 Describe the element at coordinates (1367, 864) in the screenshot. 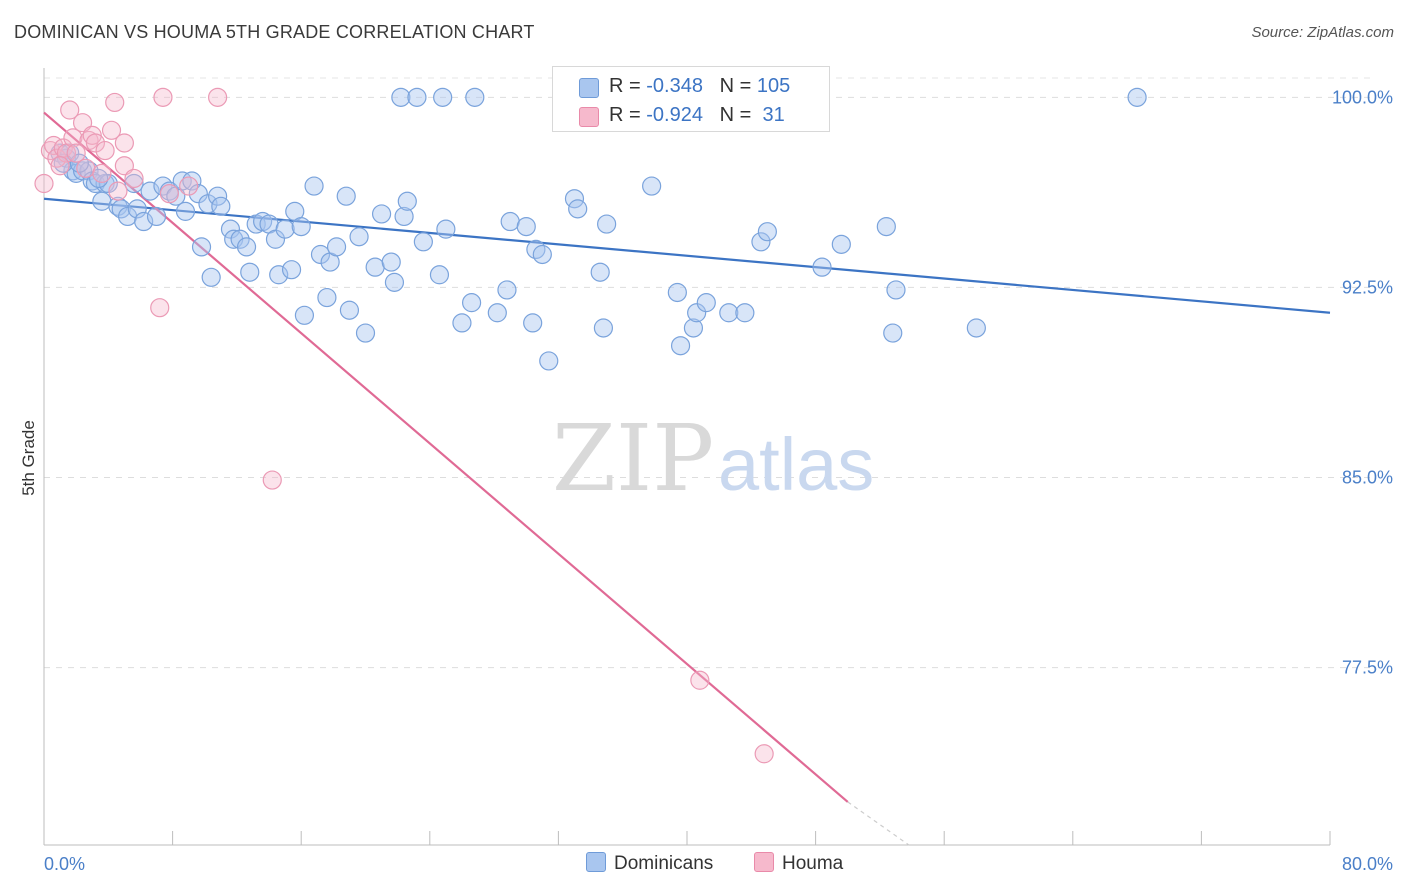

I see `x-tick-label: 80.0%` at that location.